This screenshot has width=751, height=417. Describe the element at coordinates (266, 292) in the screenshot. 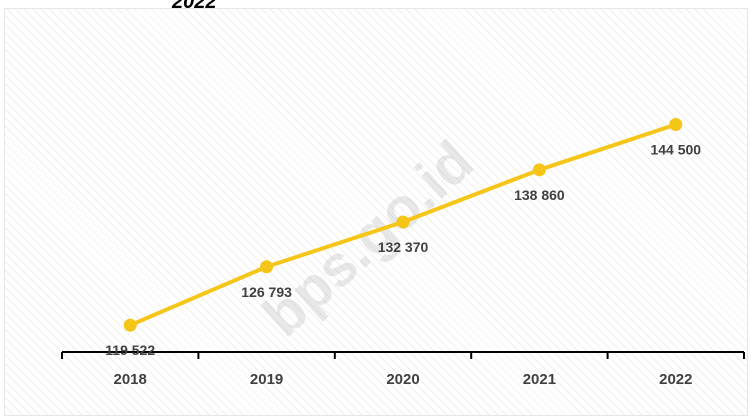

I see `data-label: 126 793` at that location.